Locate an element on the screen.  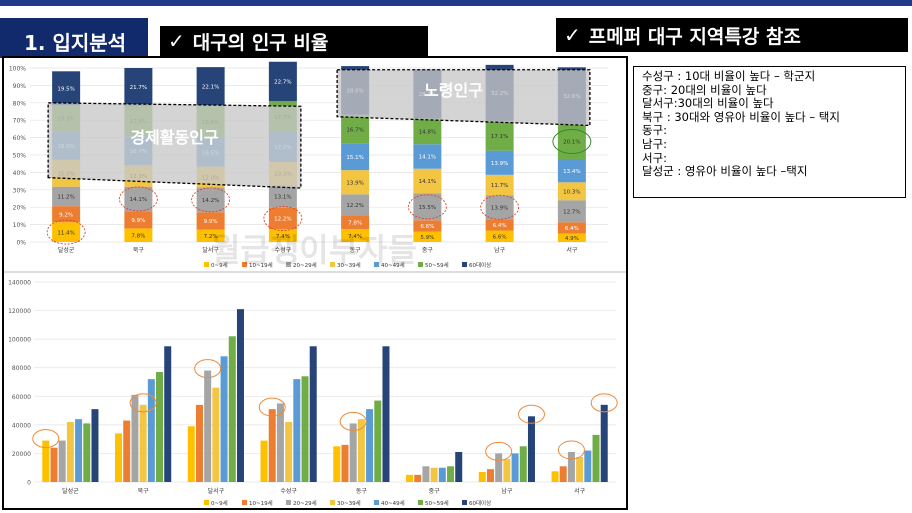
y-tick-label: 60000 is located at coordinates (21, 397).